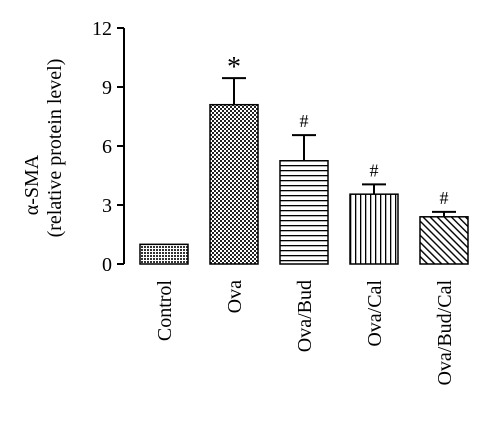 Image resolution: width=500 pixels, height=438 pixels. I want to click on y-tick-label: 0, so click(107, 265).